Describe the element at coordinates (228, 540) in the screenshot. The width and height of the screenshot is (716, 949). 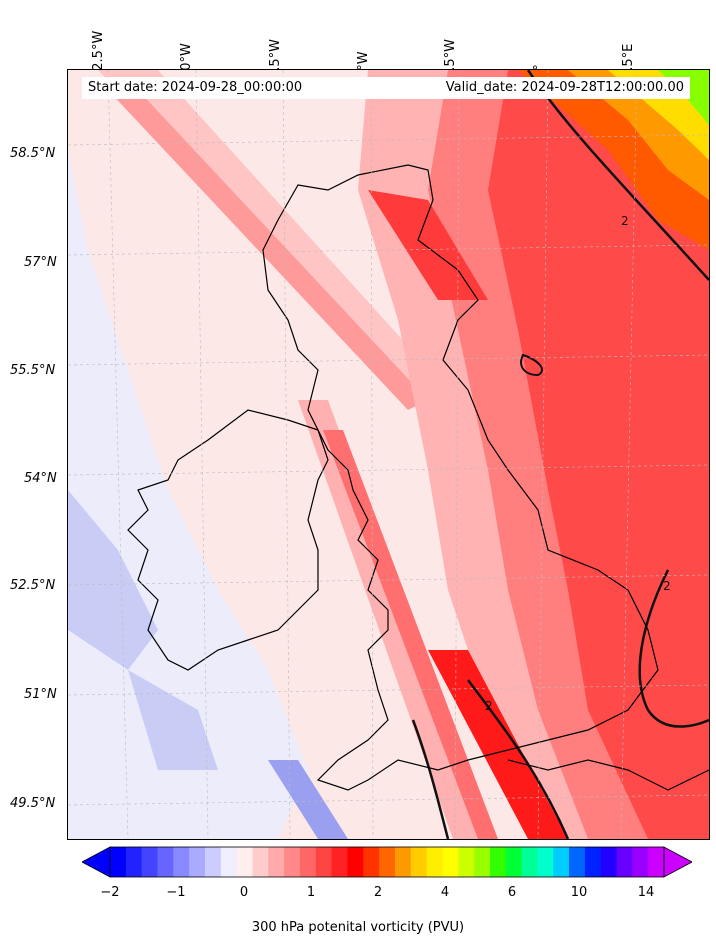
I see `ireland-coastline` at that location.